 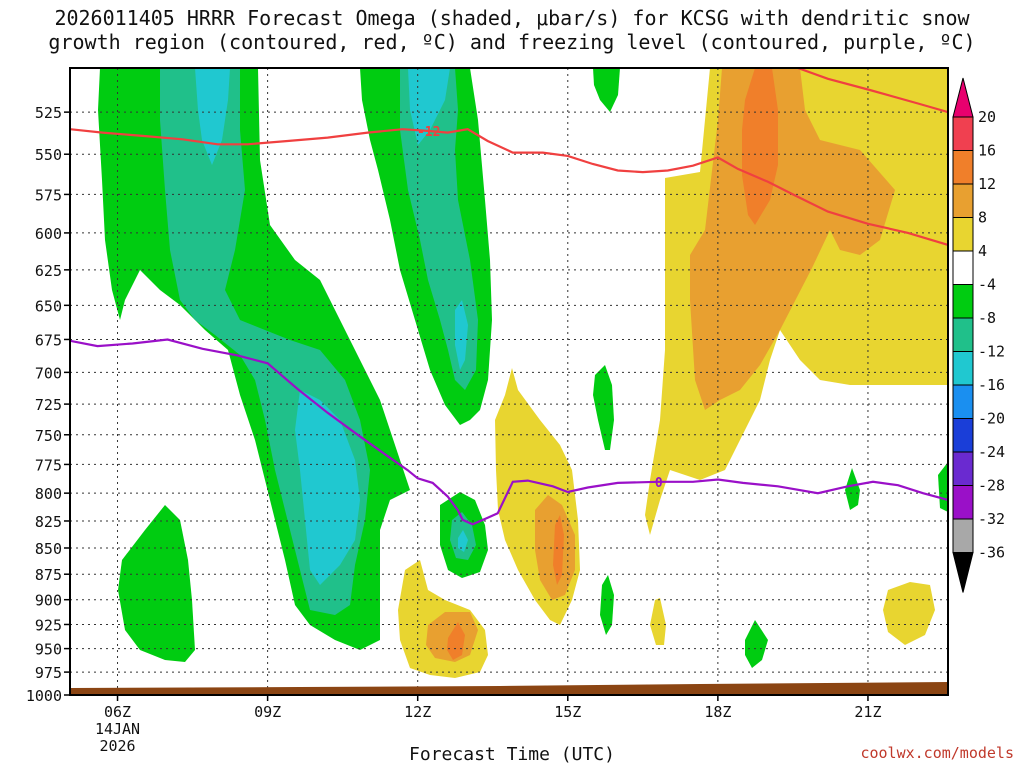 I want to click on omega-12-cell-15z, so click(x=558, y=550).